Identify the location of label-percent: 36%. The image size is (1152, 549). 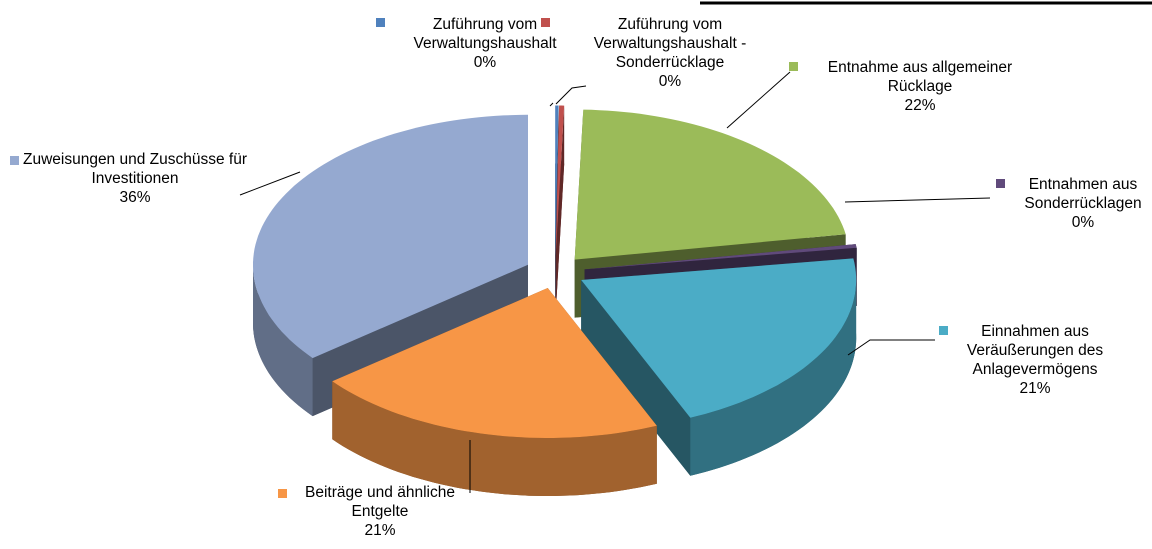
(135, 197).